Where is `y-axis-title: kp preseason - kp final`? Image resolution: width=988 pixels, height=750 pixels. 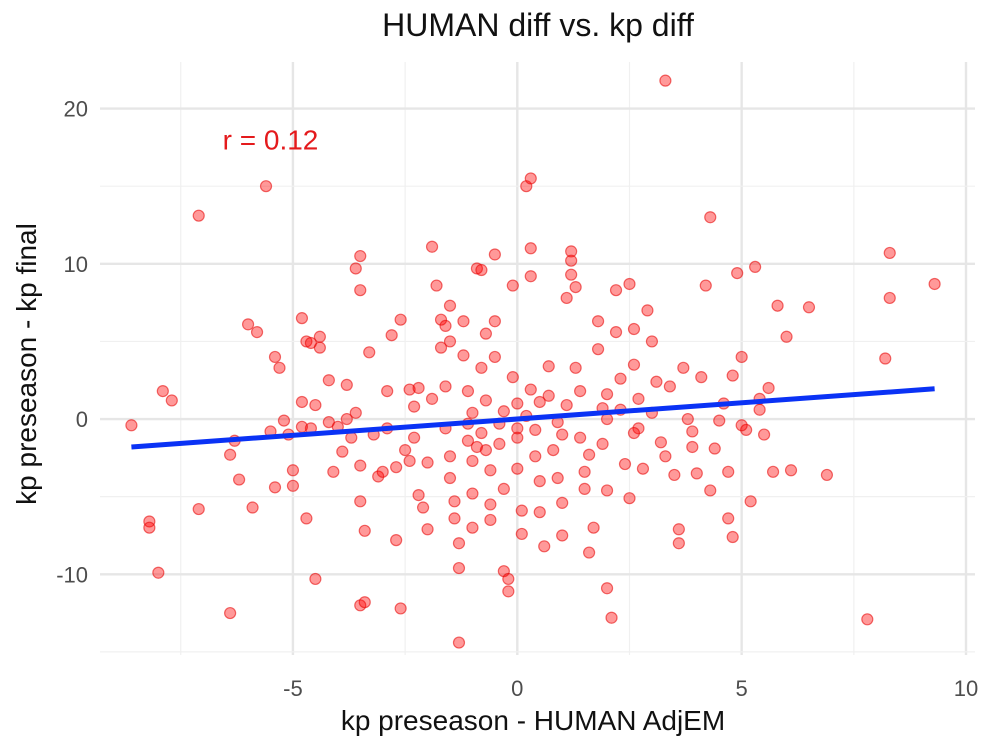 y-axis-title: kp preseason - kp final is located at coordinates (26, 364).